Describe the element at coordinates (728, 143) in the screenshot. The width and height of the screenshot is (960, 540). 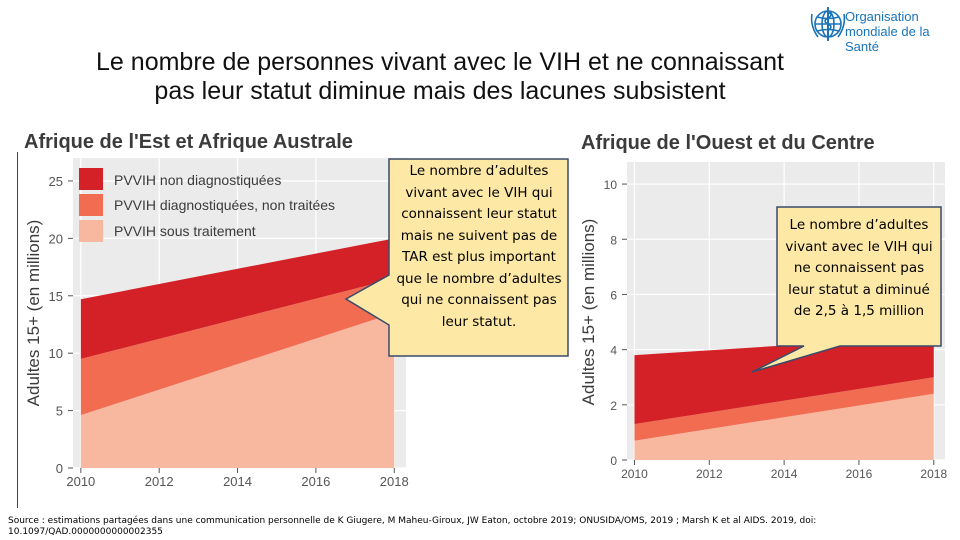
I see `chart-right-title: Afrique de l'Ouest et du Centre` at that location.